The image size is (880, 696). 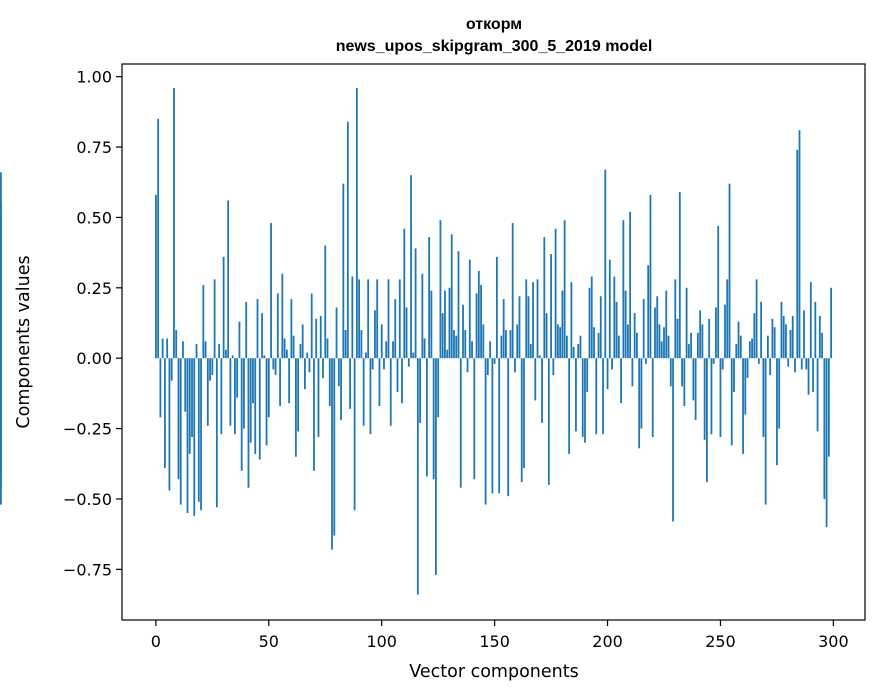 What do you see at coordinates (720, 641) in the screenshot?
I see `x-tick-label: 250` at bounding box center [720, 641].